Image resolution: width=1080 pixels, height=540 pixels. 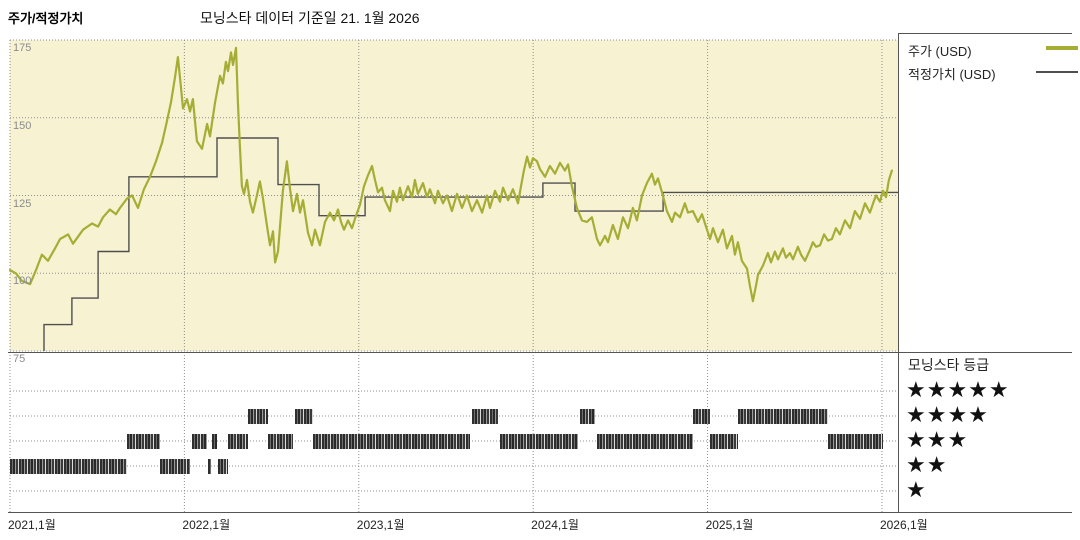 What do you see at coordinates (46, 18) in the screenshot?
I see `page-title: 주가/적정가치` at bounding box center [46, 18].